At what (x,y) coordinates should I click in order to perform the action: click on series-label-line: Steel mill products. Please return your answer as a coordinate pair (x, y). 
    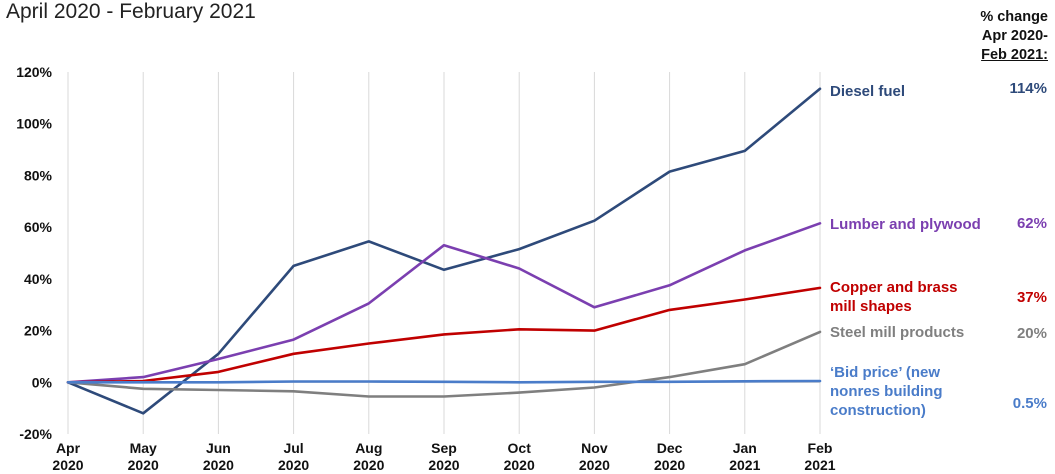
    Looking at the image, I should click on (897, 332).